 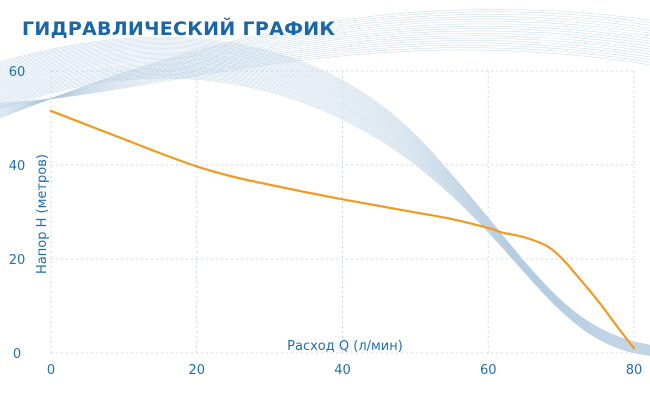 What do you see at coordinates (42, 214) in the screenshot?
I see `y-axis-label: Напор H (метров)` at bounding box center [42, 214].